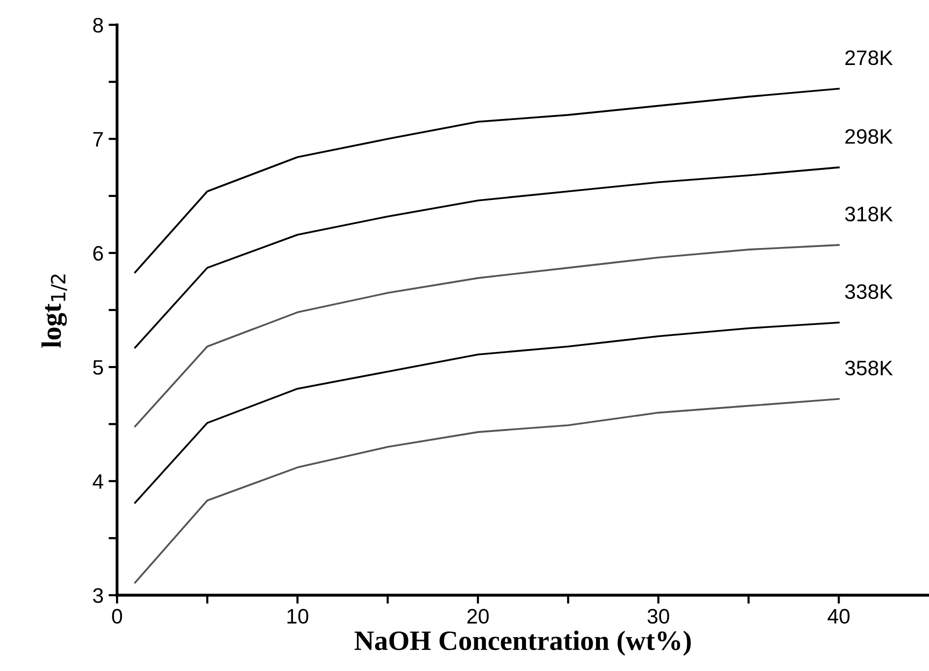 The image size is (929, 671). I want to click on series-label: 358K, so click(869, 368).